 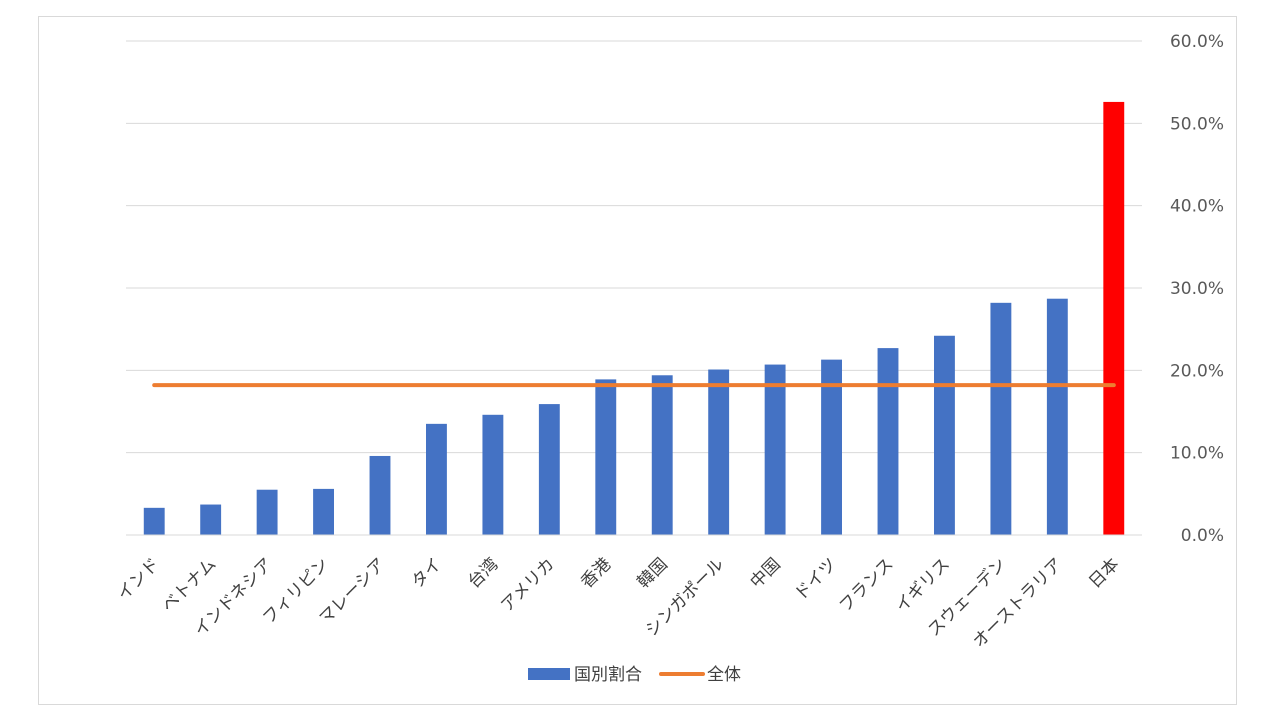 I want to click on y-tick-label: 0.0%, so click(x=1202, y=536).